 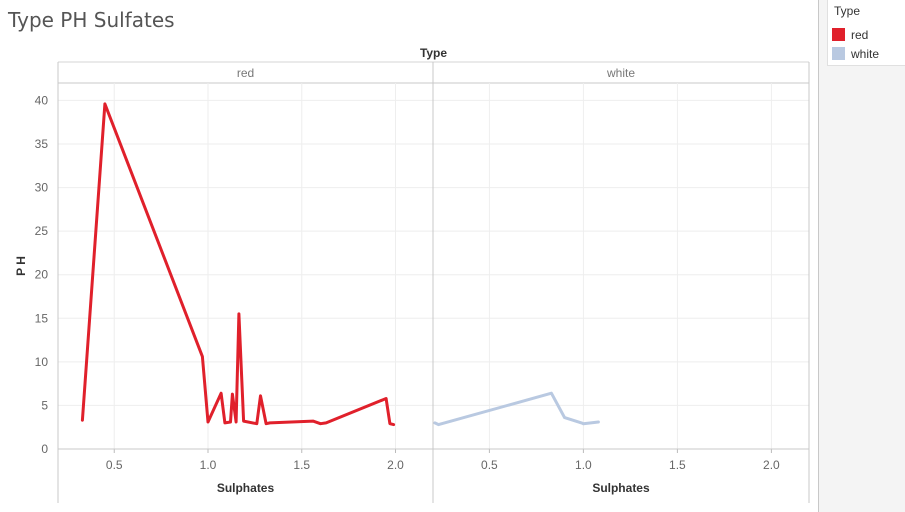 I want to click on panel-header-red: red, so click(x=245, y=73).